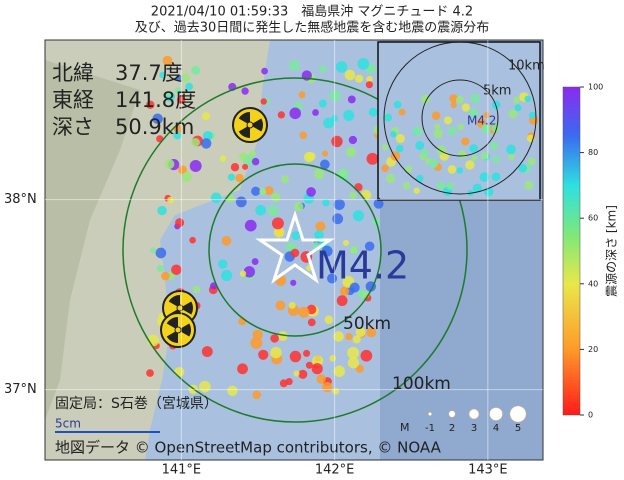 This screenshot has height=480, width=624. What do you see at coordinates (68, 424) in the screenshot?
I see `scale-label: 5cm` at bounding box center [68, 424].